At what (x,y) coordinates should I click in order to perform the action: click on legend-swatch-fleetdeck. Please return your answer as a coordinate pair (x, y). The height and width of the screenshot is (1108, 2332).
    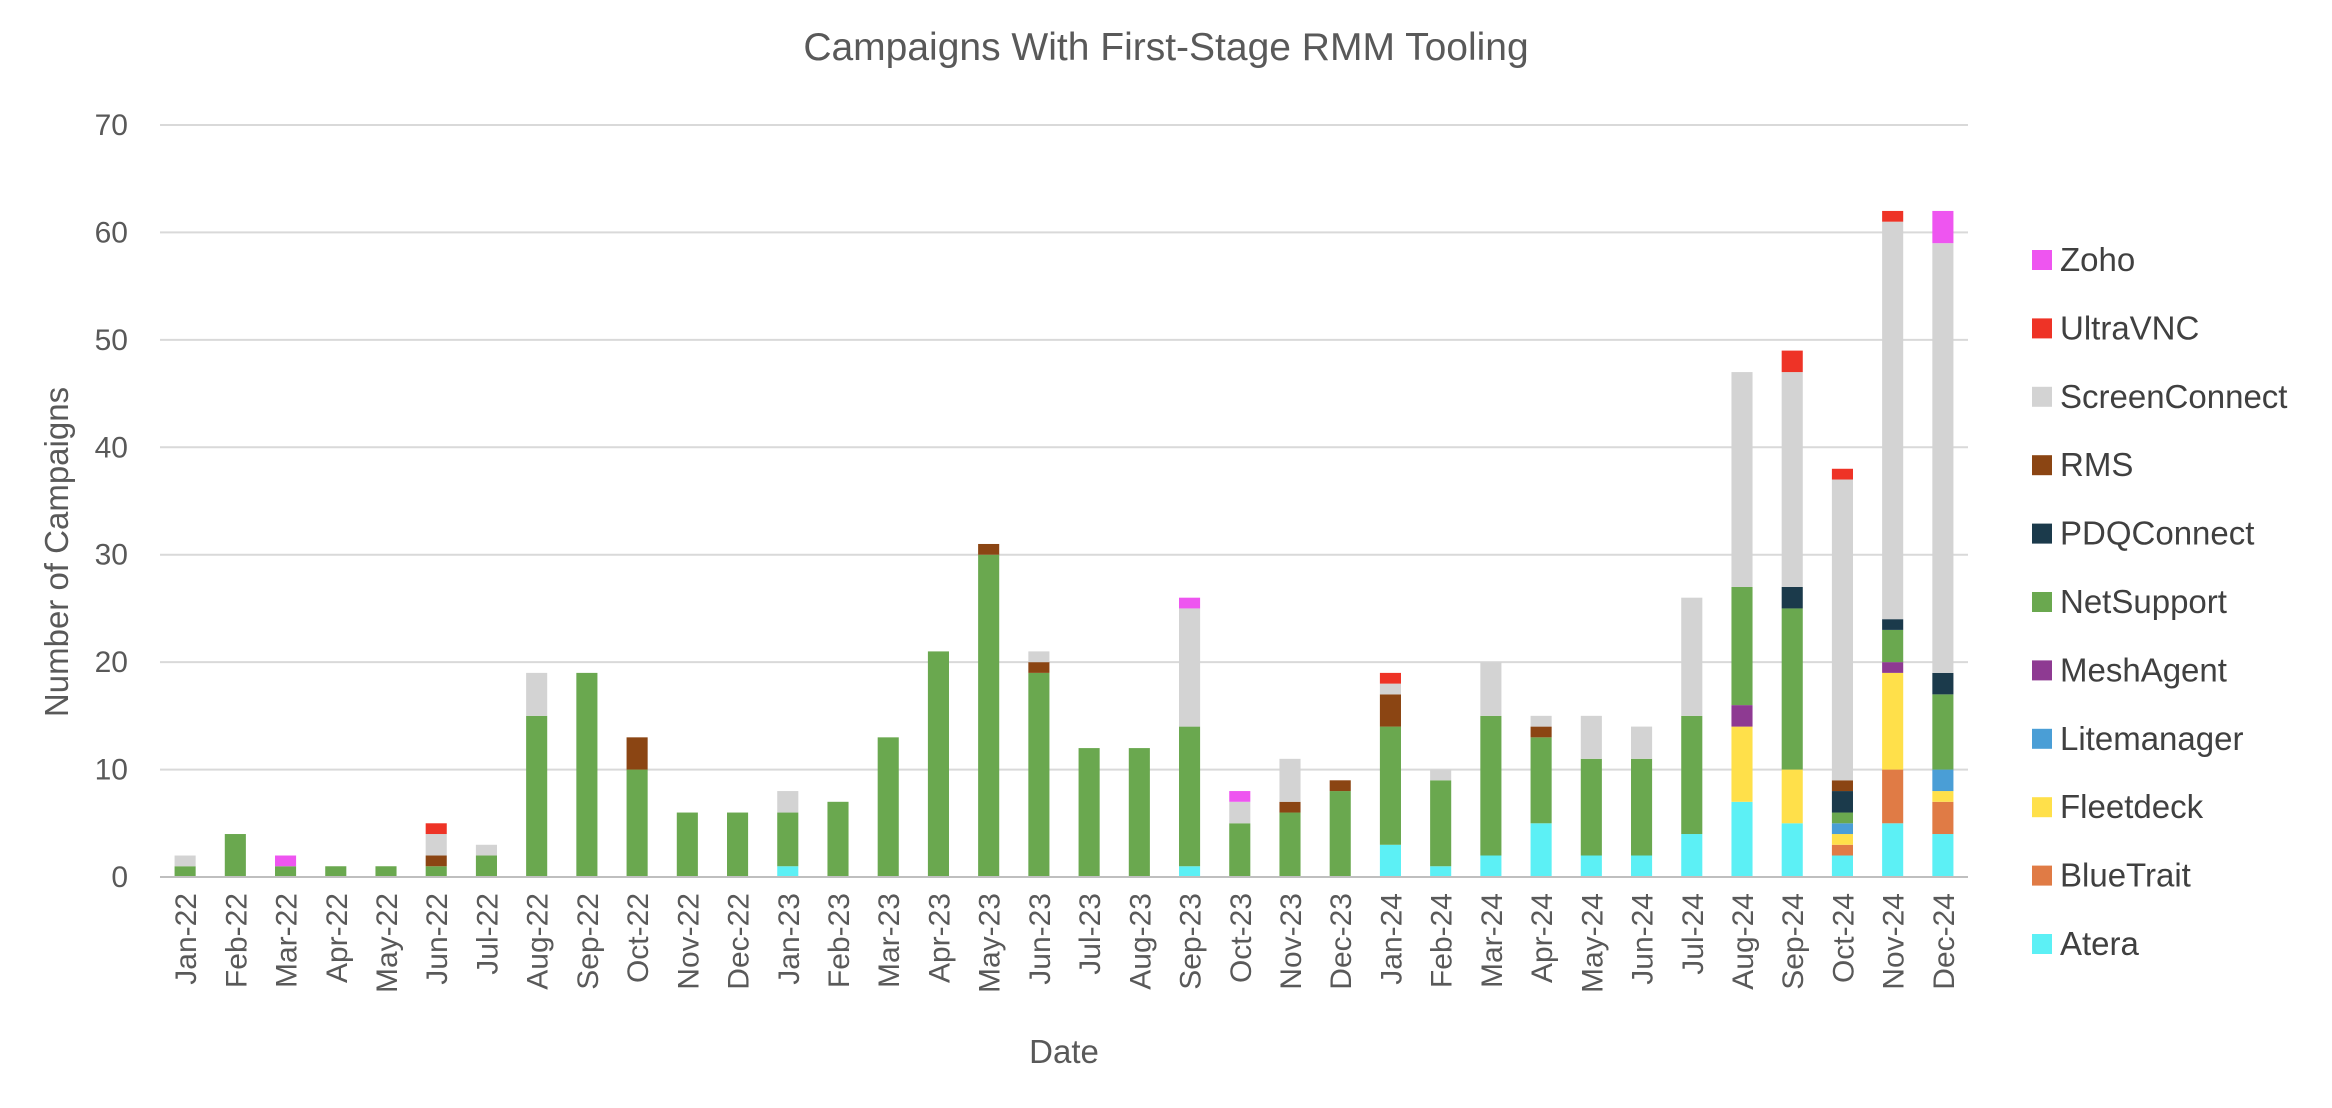
    Looking at the image, I should click on (2042, 807).